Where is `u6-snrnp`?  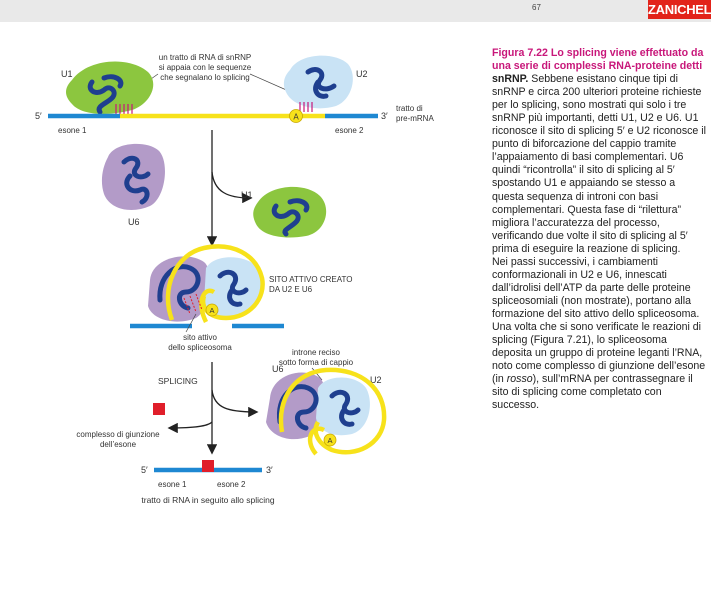 u6-snrnp is located at coordinates (133, 176).